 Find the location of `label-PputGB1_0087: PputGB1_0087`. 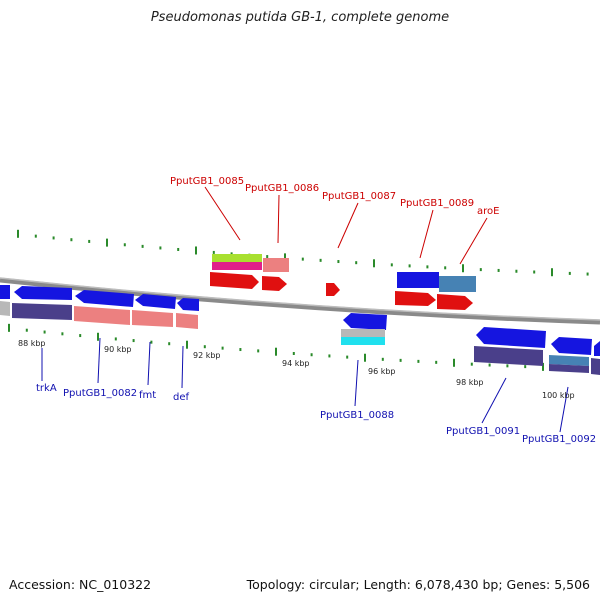

label-PputGB1_0087: PputGB1_0087 is located at coordinates (359, 196).